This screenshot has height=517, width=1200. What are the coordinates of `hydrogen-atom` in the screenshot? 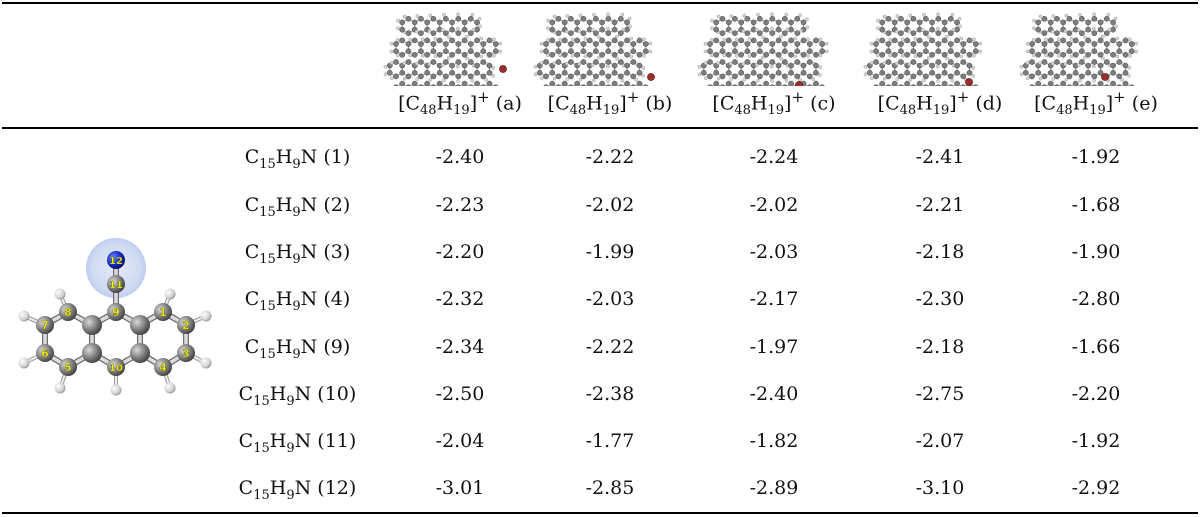 It's located at (60, 388).